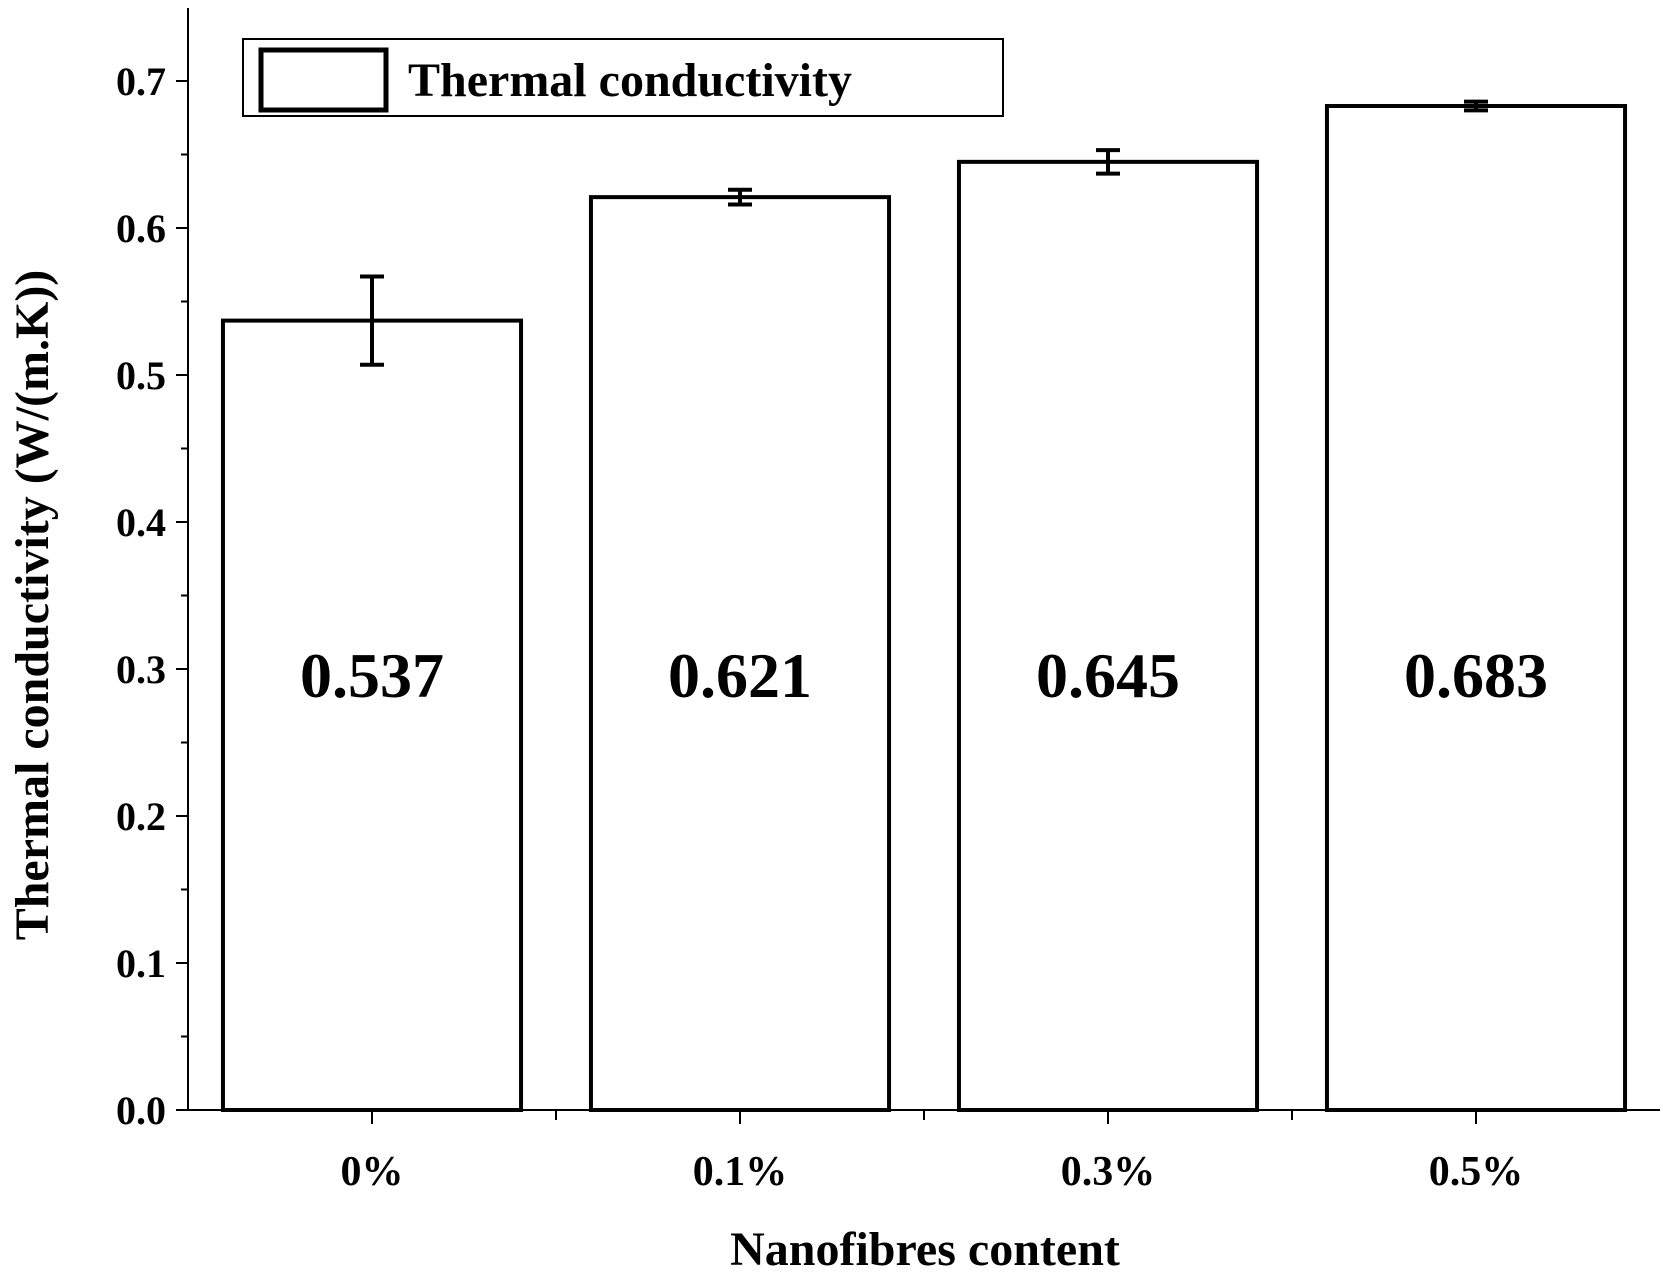 The image size is (1663, 1277). What do you see at coordinates (323, 80) in the screenshot?
I see `legend-swatch` at bounding box center [323, 80].